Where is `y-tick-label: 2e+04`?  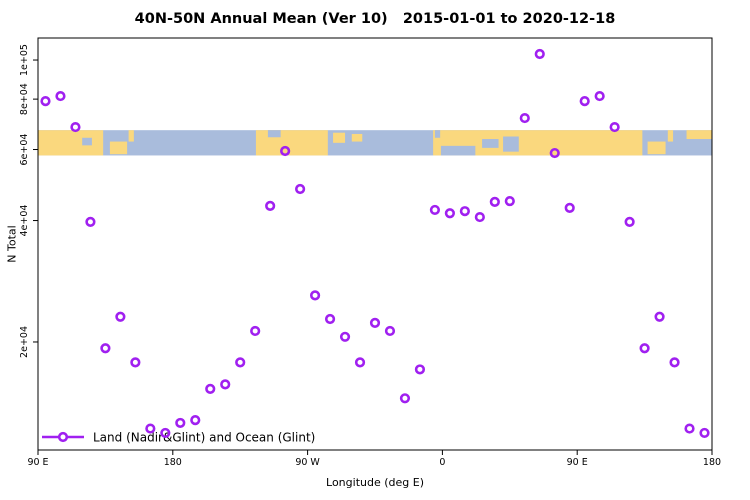
y-tick-label: 2e+04 is located at coordinates (24, 342).